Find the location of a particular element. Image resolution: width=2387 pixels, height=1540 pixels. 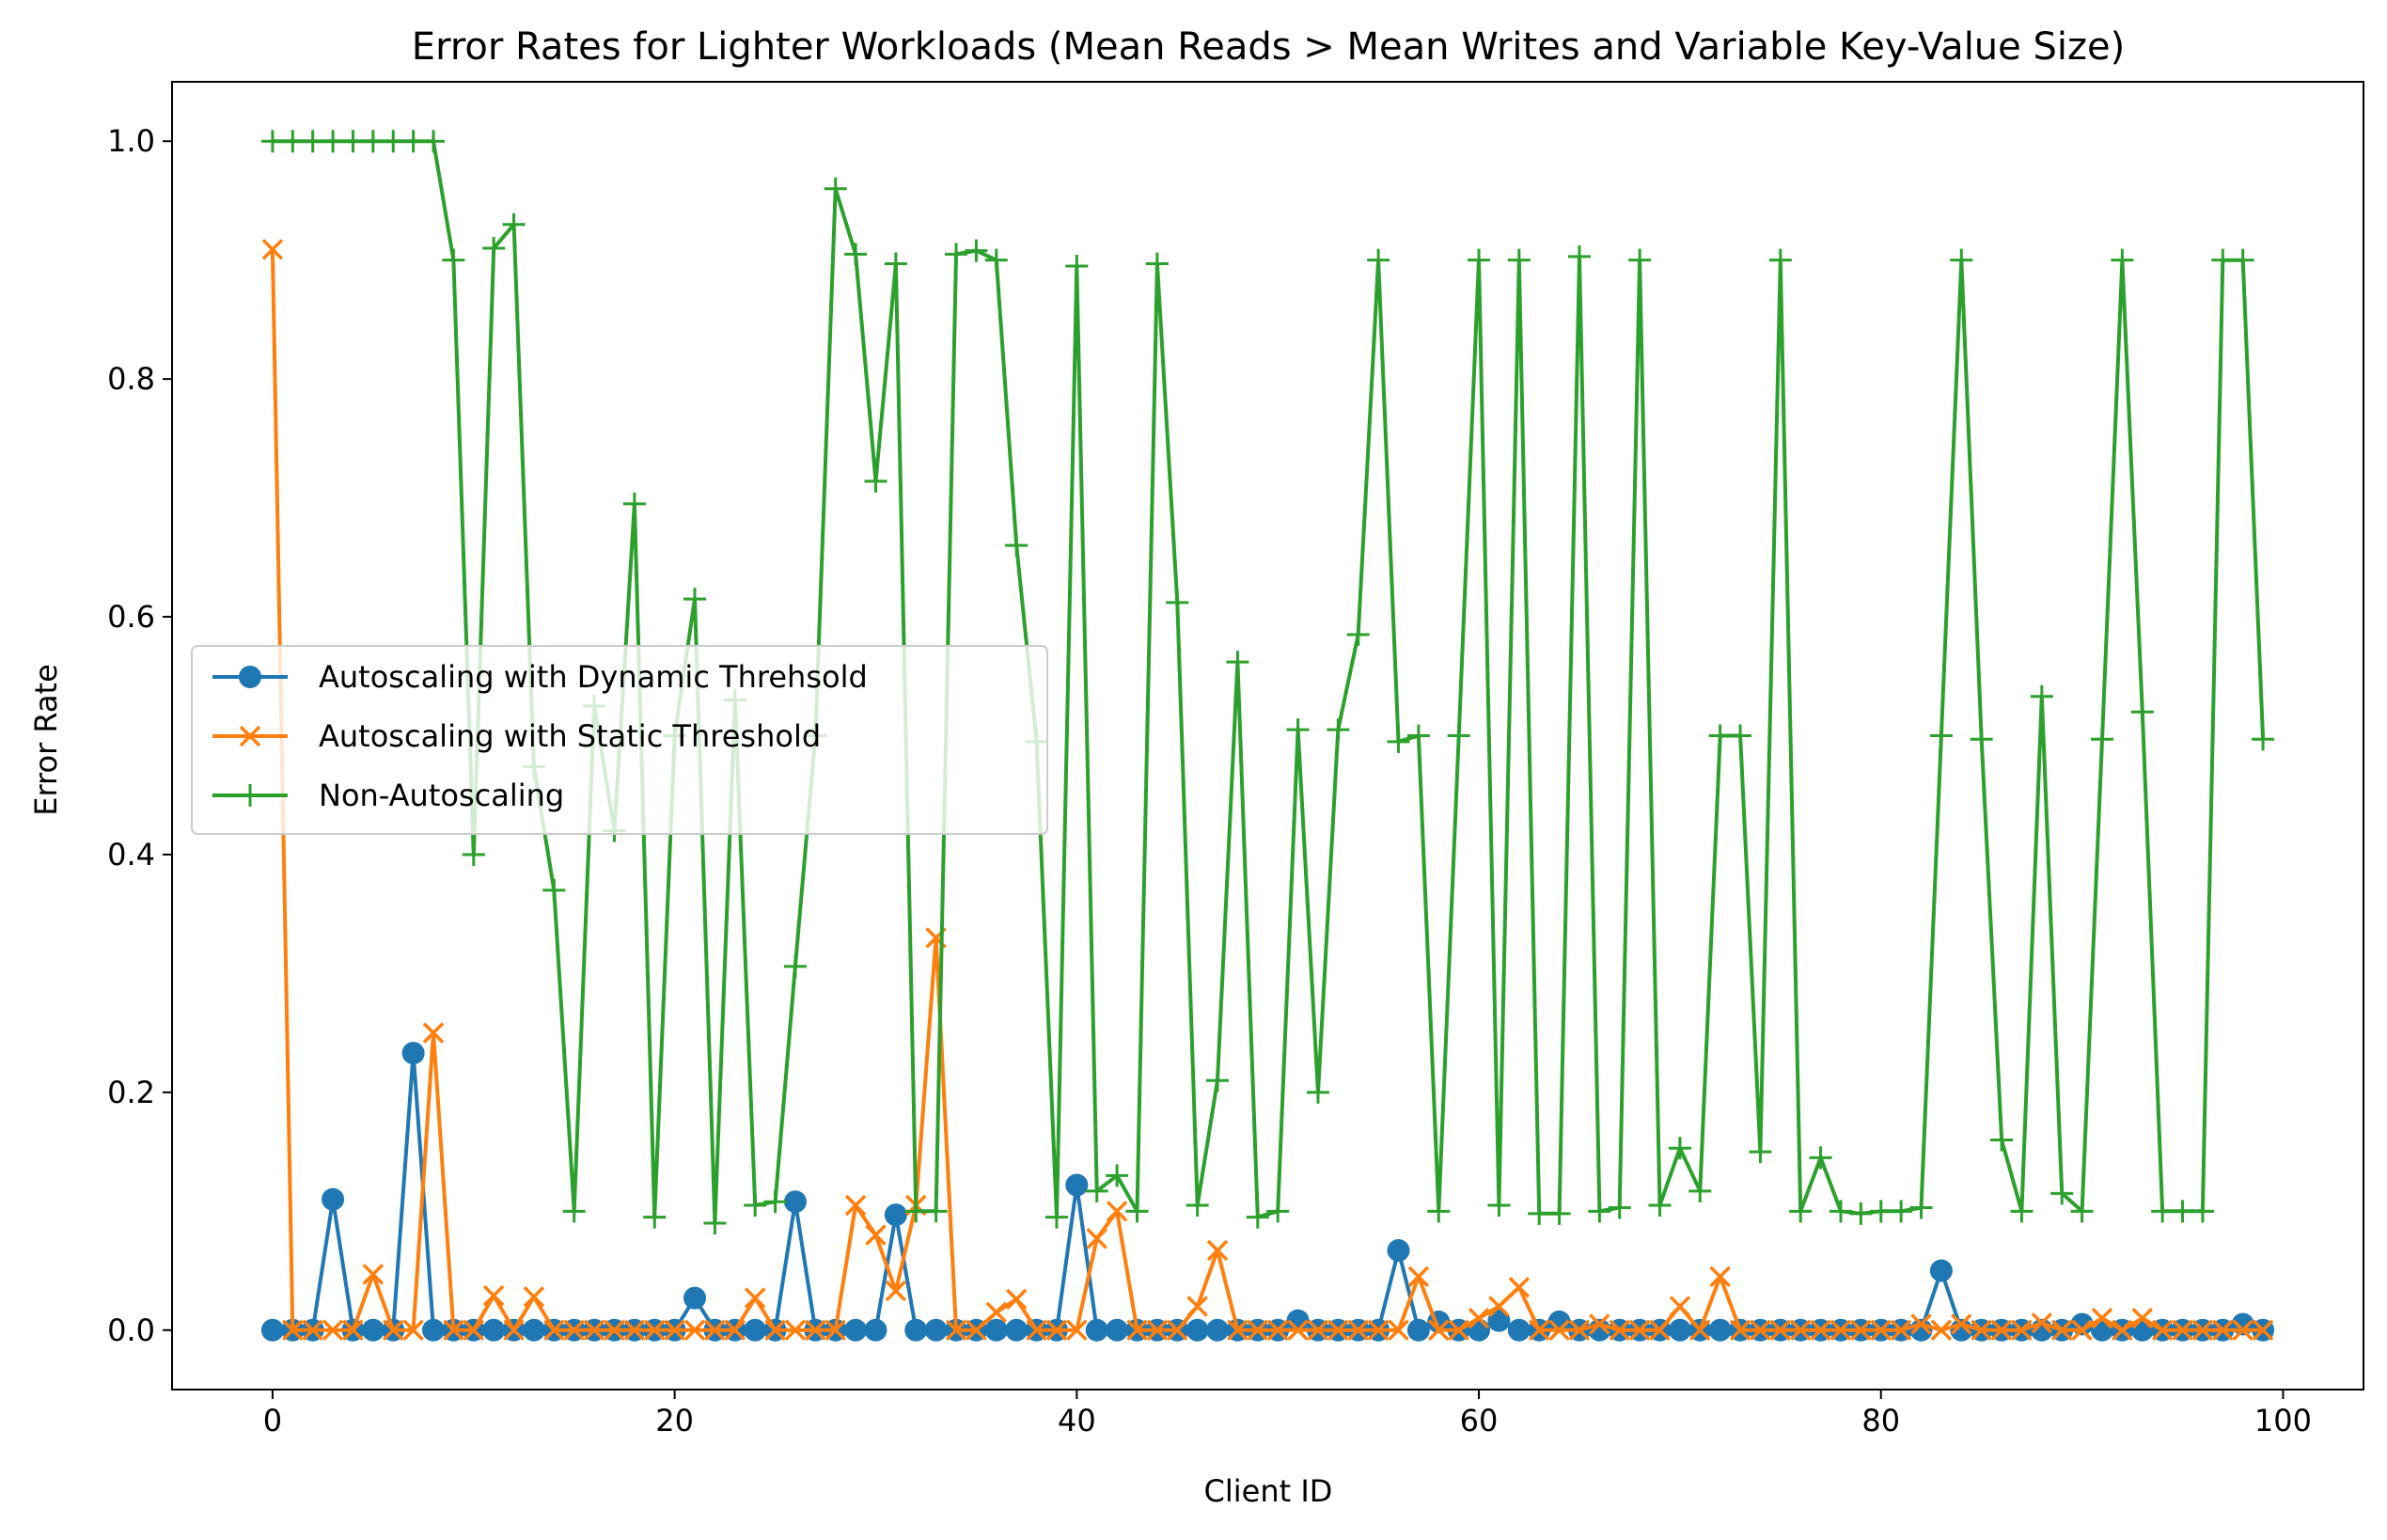

legend-label: Autoscaling with Dynamic Threhsold is located at coordinates (593, 677).